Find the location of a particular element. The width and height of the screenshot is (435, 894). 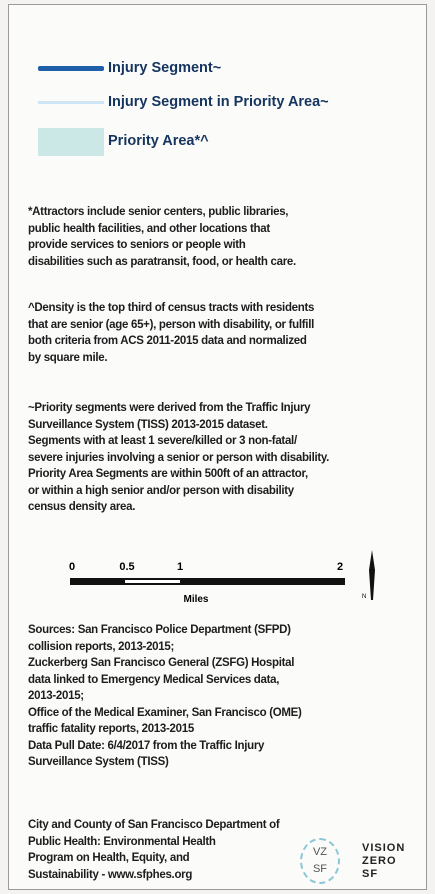

text-line: Sustainability - www.sfphes.org is located at coordinates (110, 874).